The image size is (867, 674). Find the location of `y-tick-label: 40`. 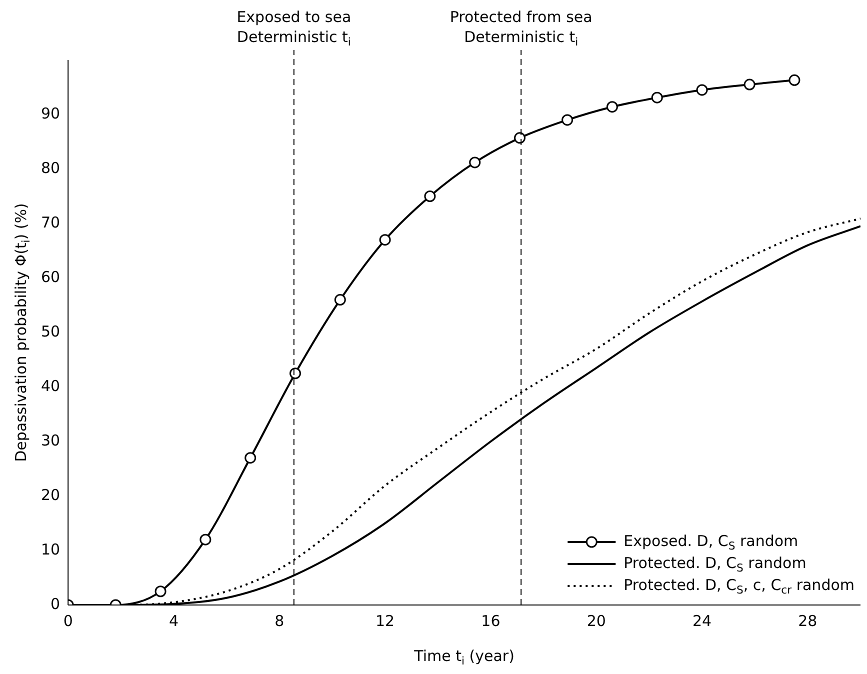

y-tick-label: 40 is located at coordinates (50, 385).